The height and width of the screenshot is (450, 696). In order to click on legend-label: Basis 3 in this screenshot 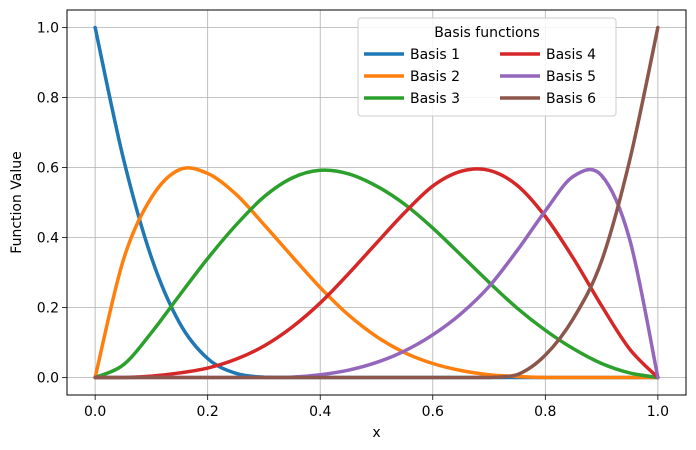, I will do `click(435, 99)`.